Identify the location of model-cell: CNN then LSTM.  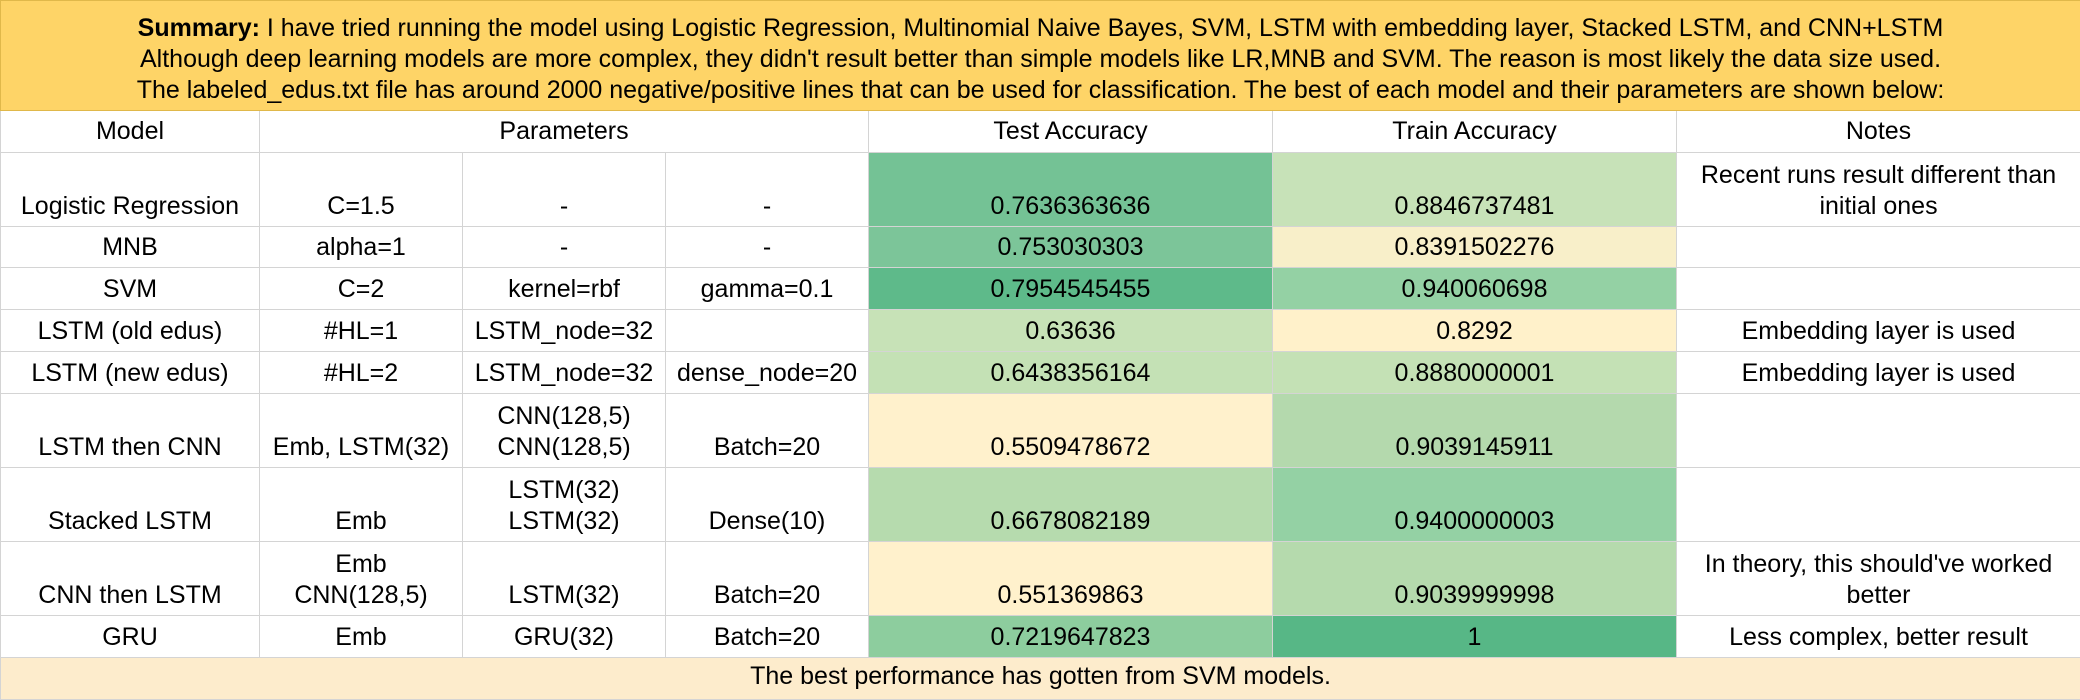
(130, 578).